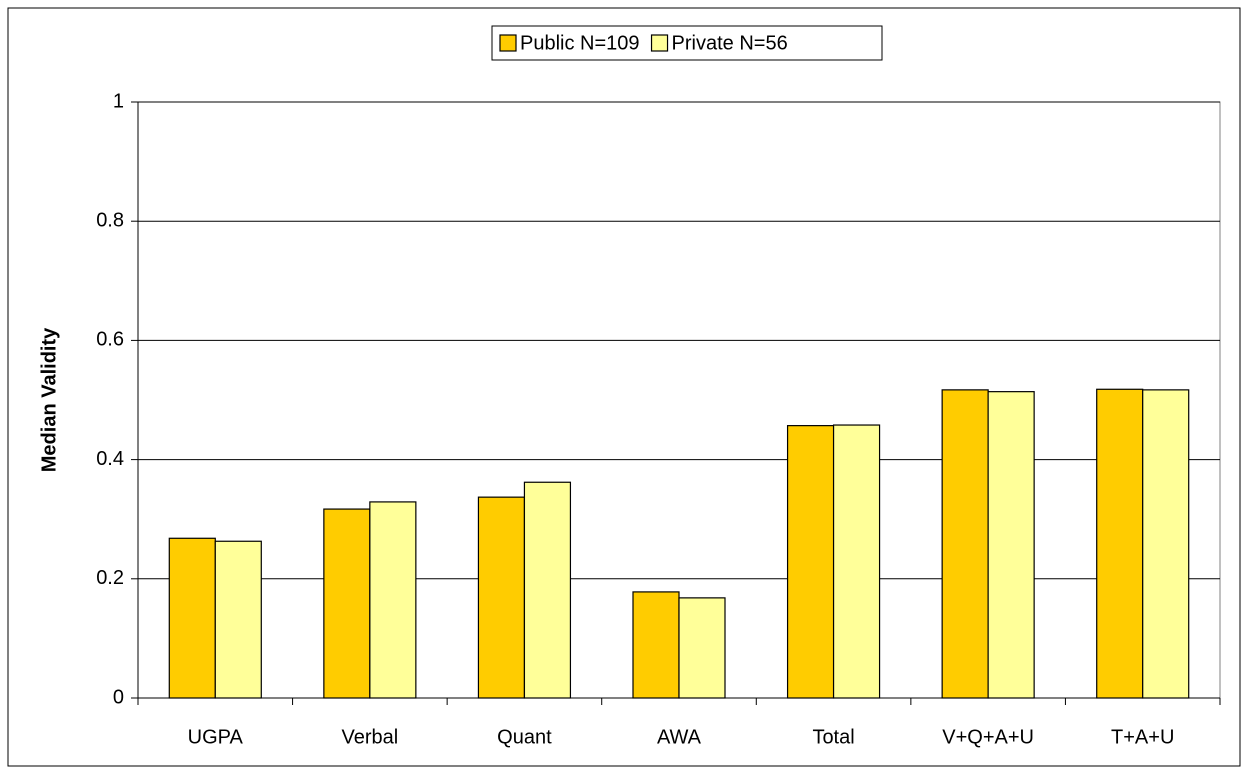 The image size is (1248, 774). I want to click on y-tick-label: 0.6, so click(110, 340).